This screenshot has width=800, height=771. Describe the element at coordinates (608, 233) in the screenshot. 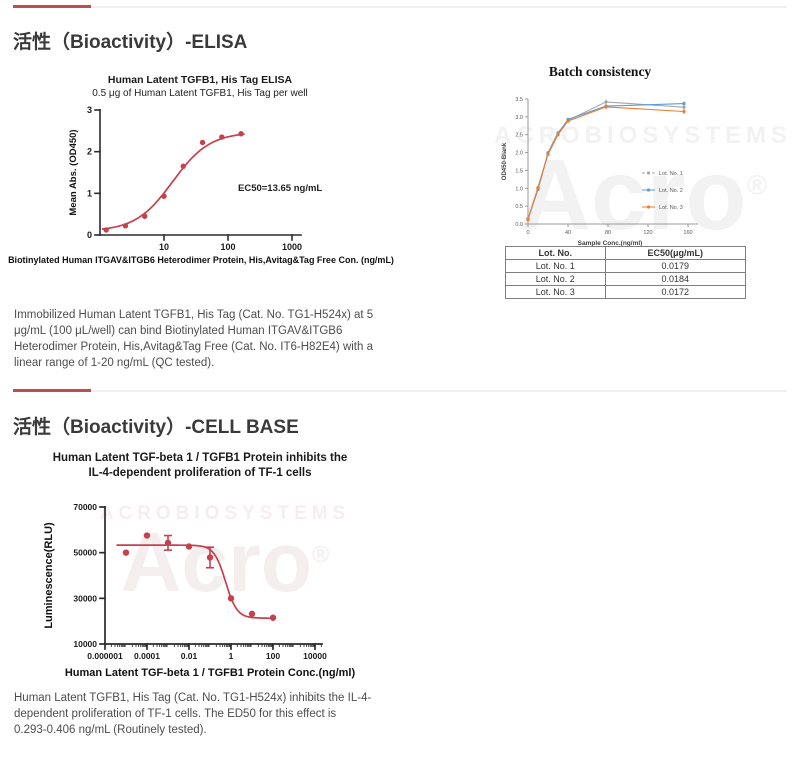

I see `svg-text: 80` at that location.